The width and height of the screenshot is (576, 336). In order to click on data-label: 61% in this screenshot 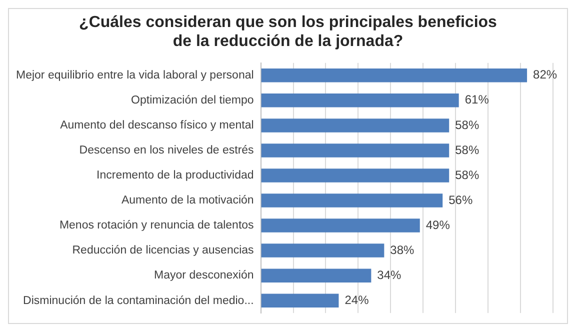, I will do `click(477, 99)`.